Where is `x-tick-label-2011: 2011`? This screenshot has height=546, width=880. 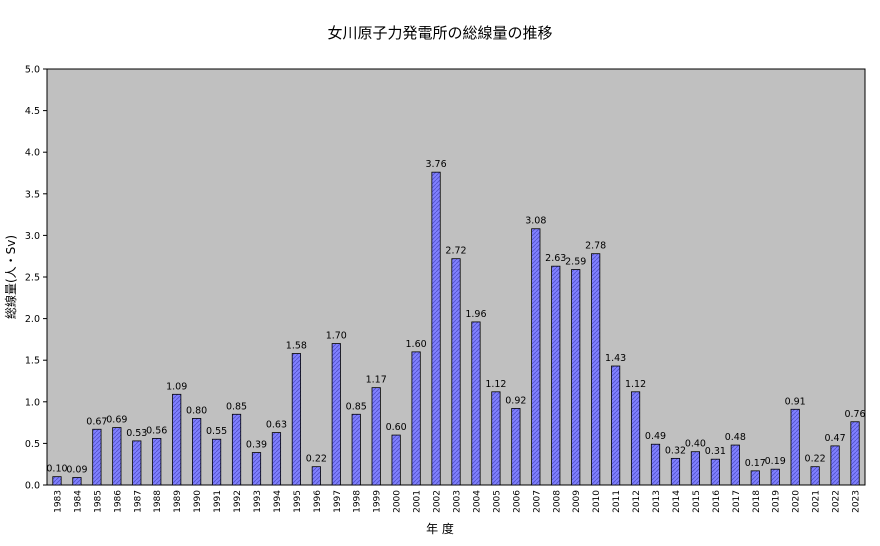 x-tick-label-2011: 2011 is located at coordinates (617, 501).